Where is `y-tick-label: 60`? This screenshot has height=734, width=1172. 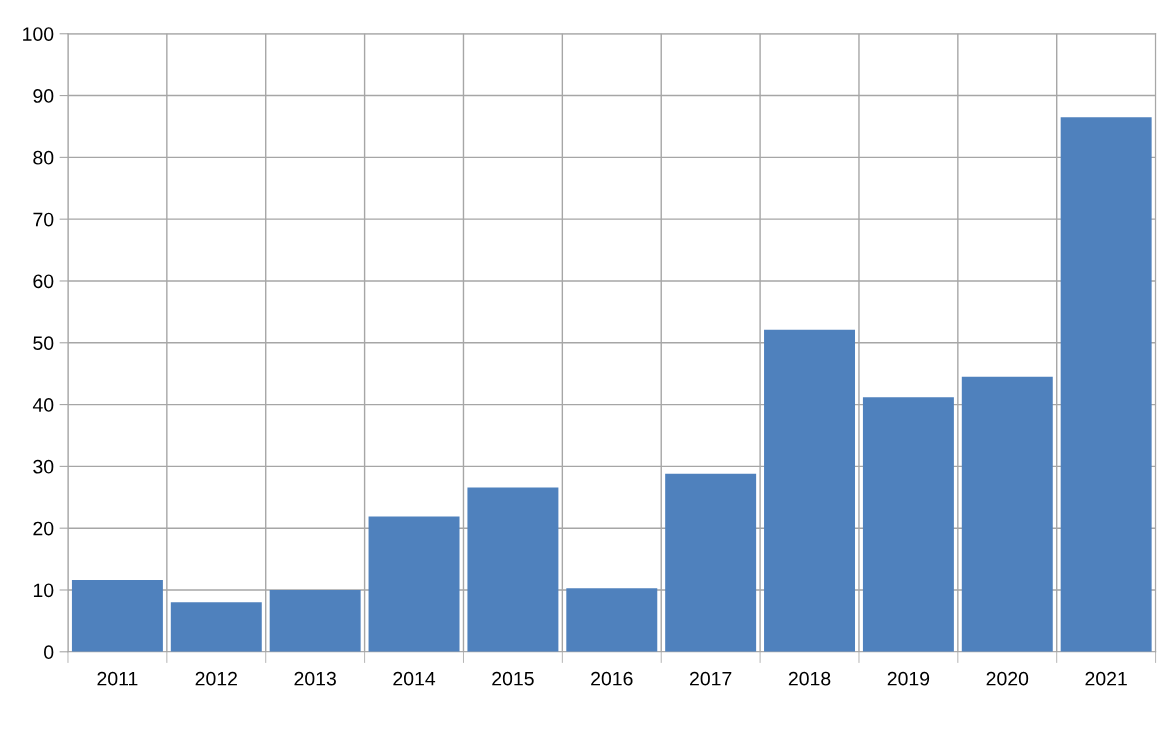 y-tick-label: 60 is located at coordinates (43, 281).